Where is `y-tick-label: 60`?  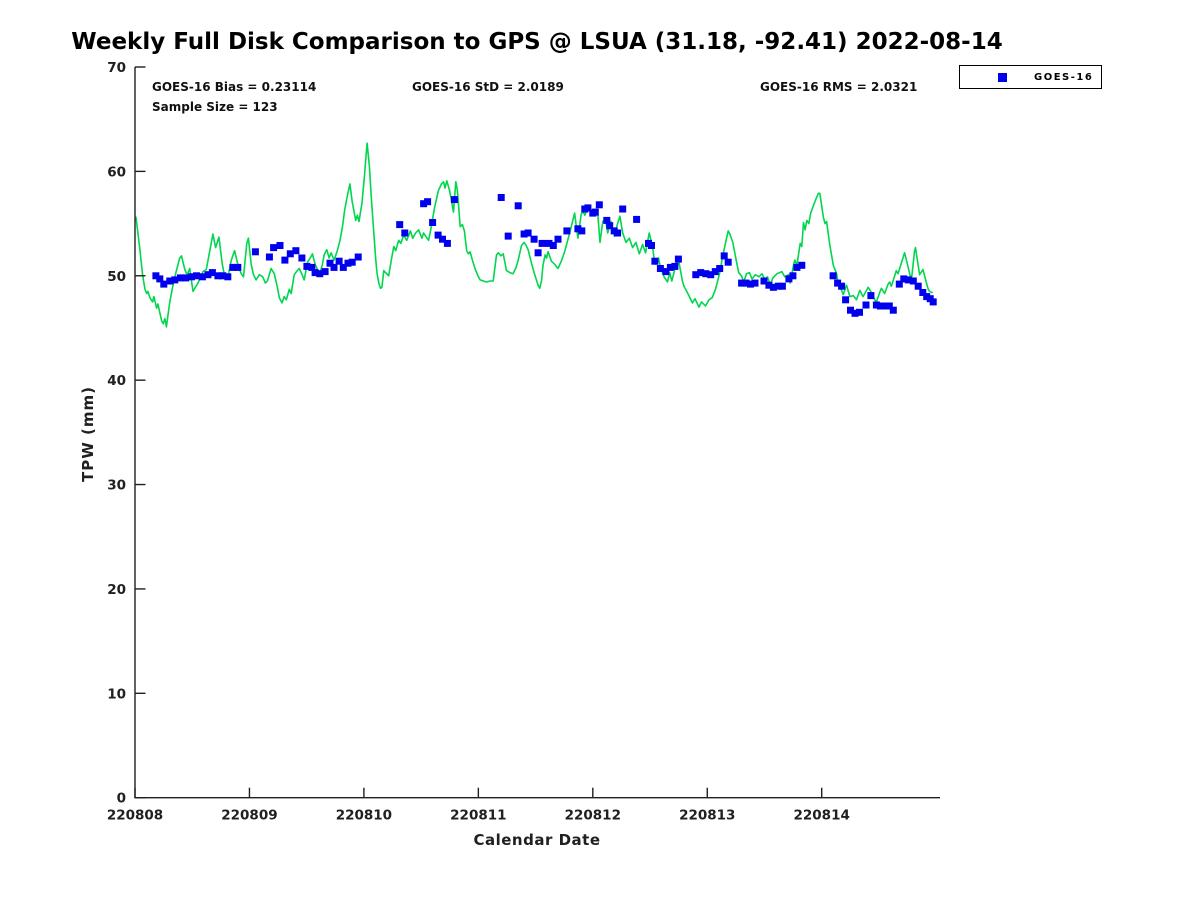
y-tick-label: 60 is located at coordinates (116, 172).